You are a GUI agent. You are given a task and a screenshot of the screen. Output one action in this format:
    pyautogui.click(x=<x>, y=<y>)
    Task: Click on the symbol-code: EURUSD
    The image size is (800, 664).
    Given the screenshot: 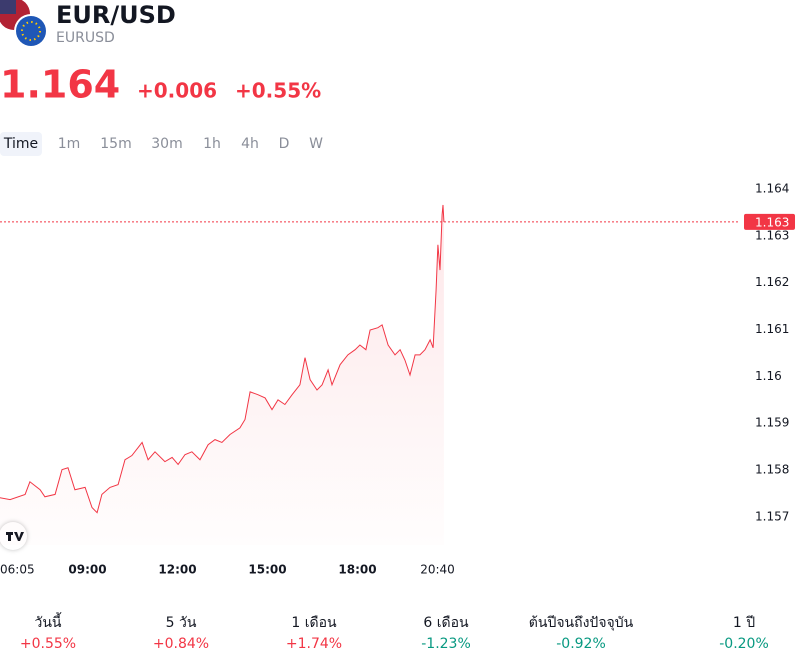 What is the action you would take?
    pyautogui.click(x=85, y=38)
    